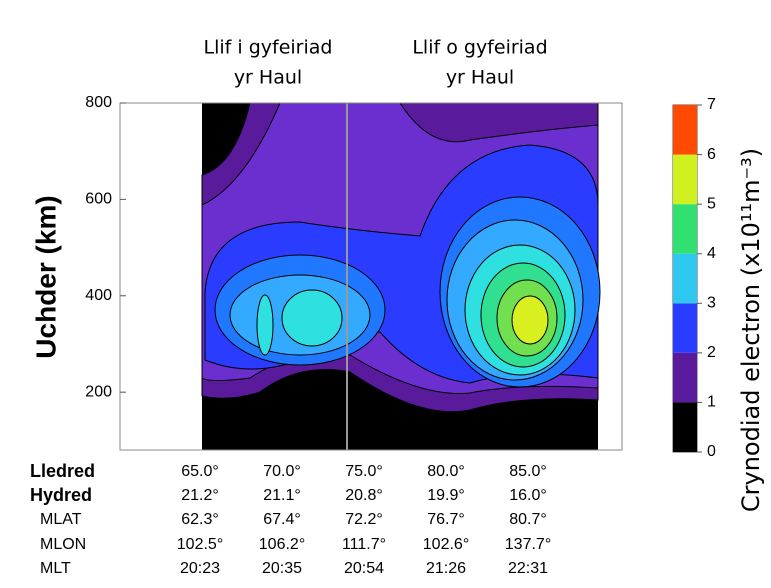 The height and width of the screenshot is (588, 771). What do you see at coordinates (364, 544) in the screenshot?
I see `table-cell: 111.7°` at bounding box center [364, 544].